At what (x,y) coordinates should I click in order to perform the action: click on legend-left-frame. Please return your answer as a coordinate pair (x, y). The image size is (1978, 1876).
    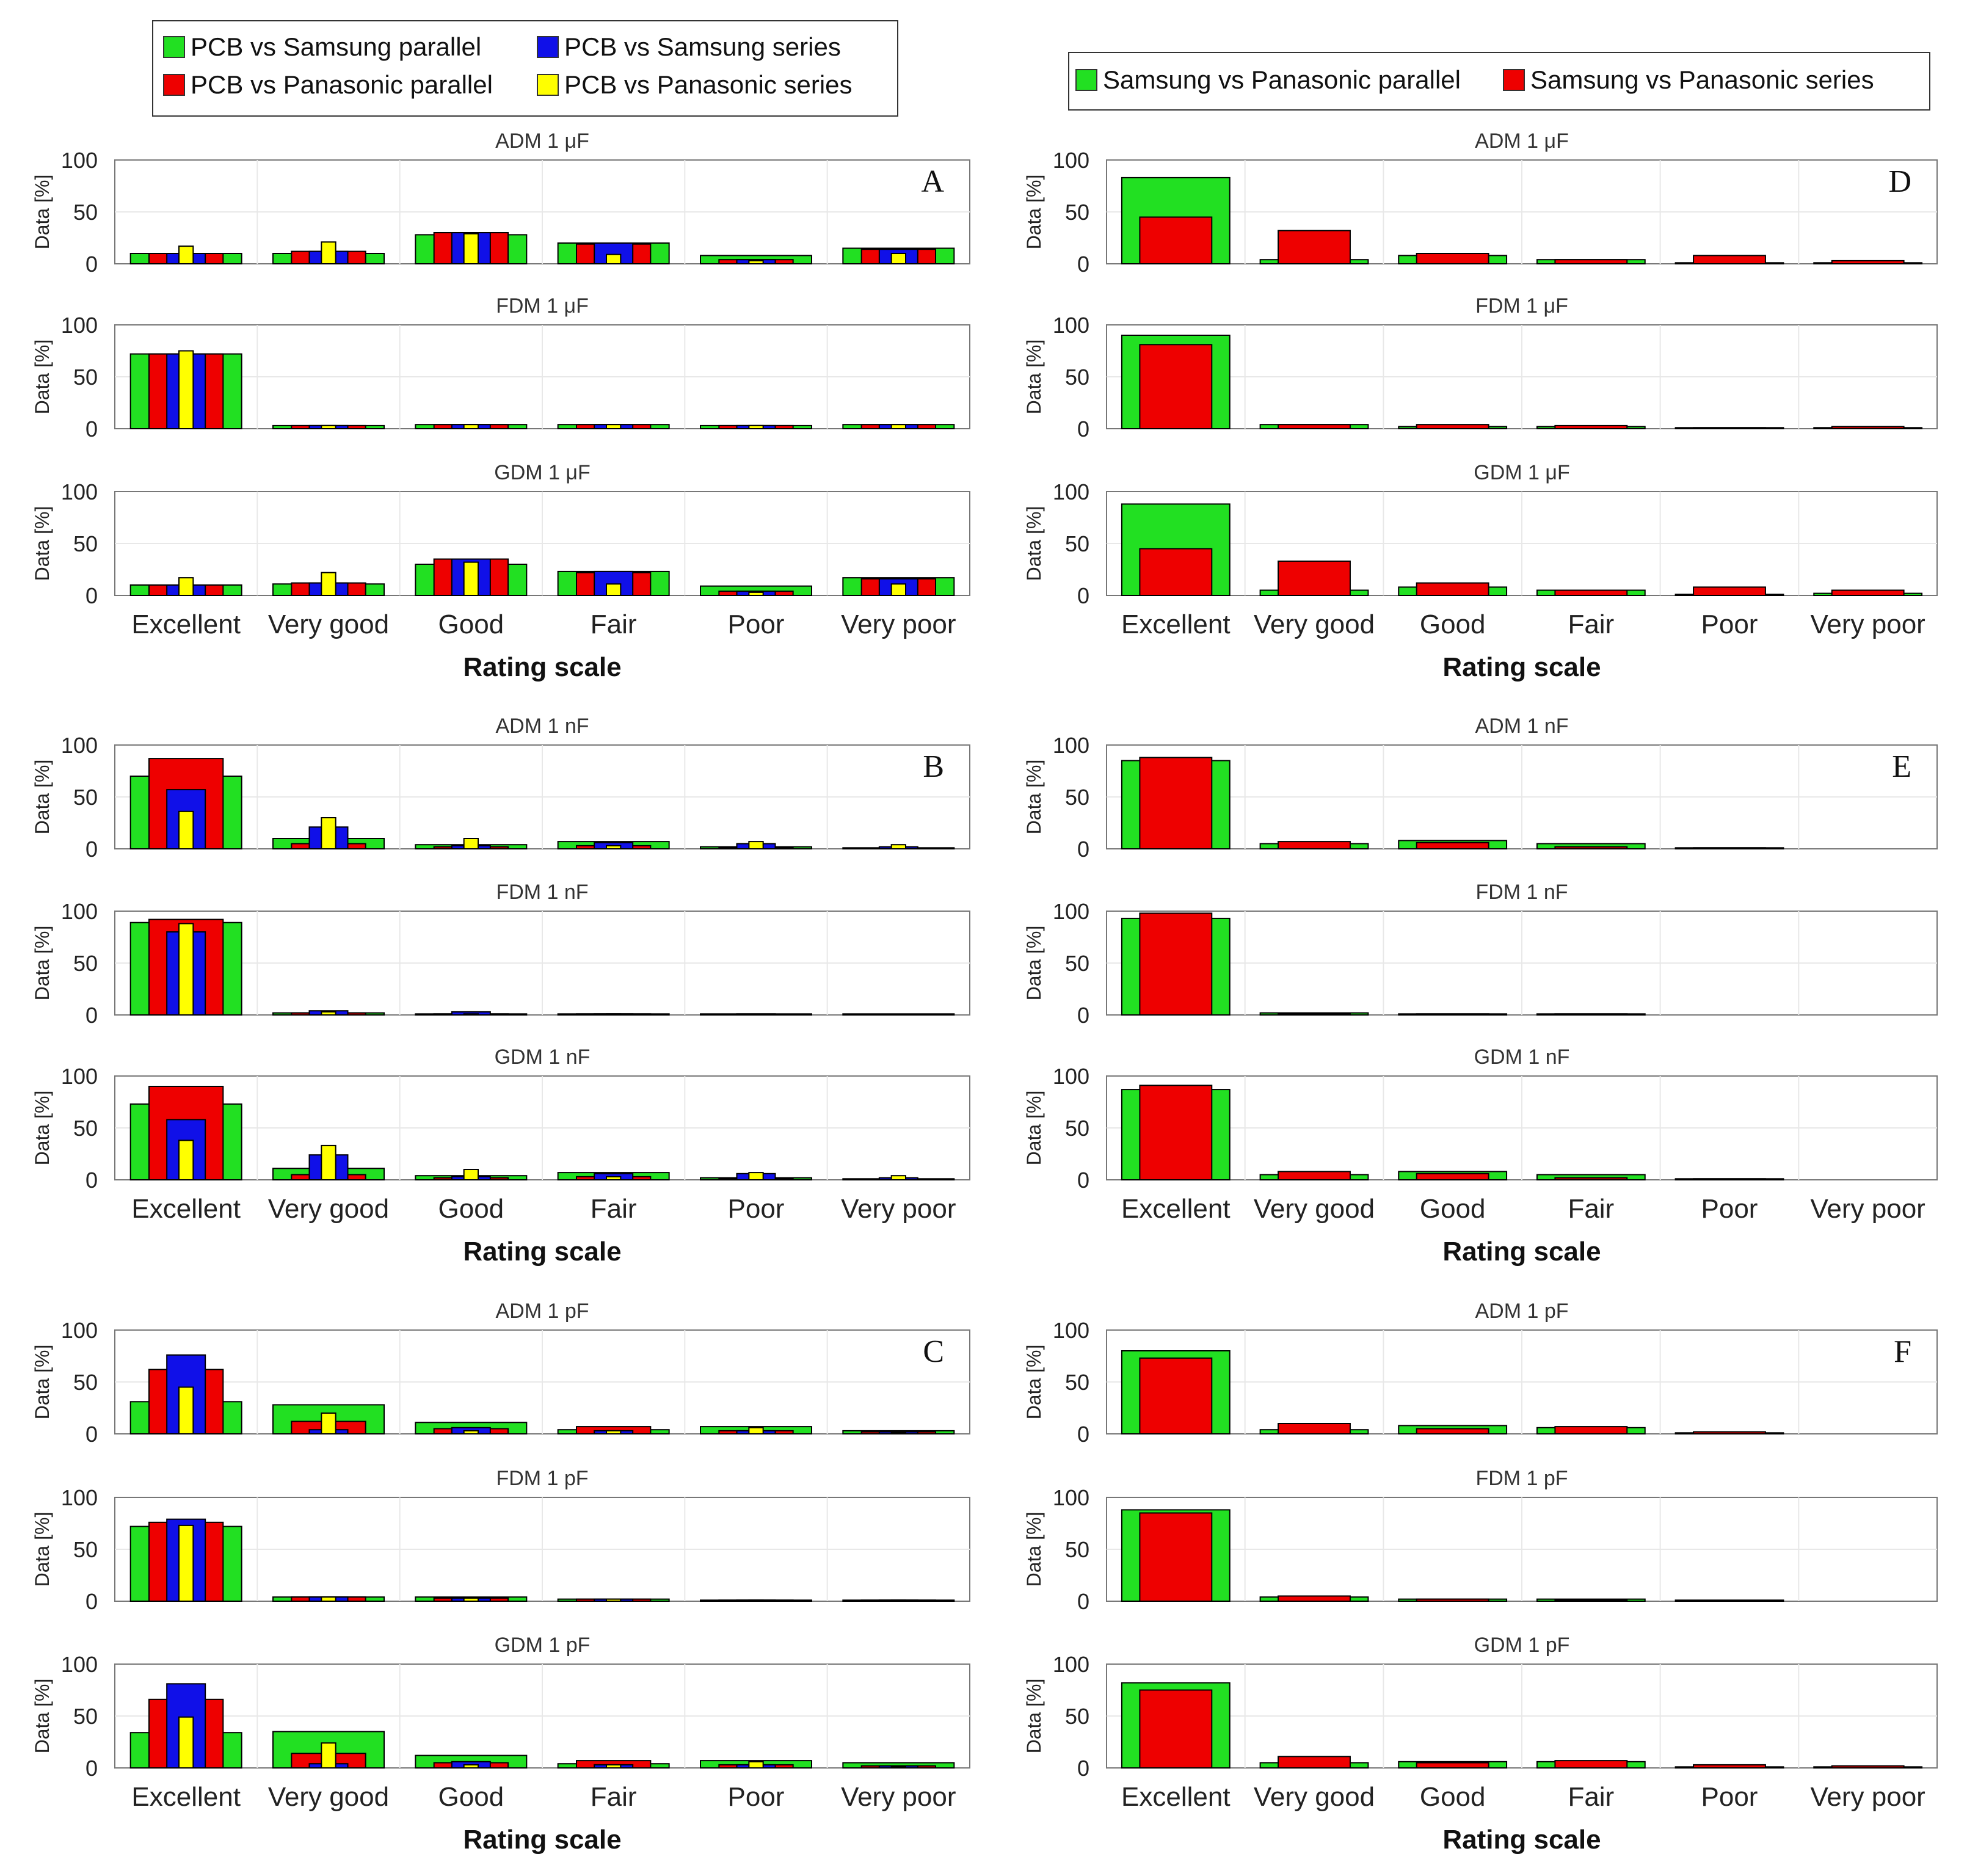
    Looking at the image, I should click on (525, 68).